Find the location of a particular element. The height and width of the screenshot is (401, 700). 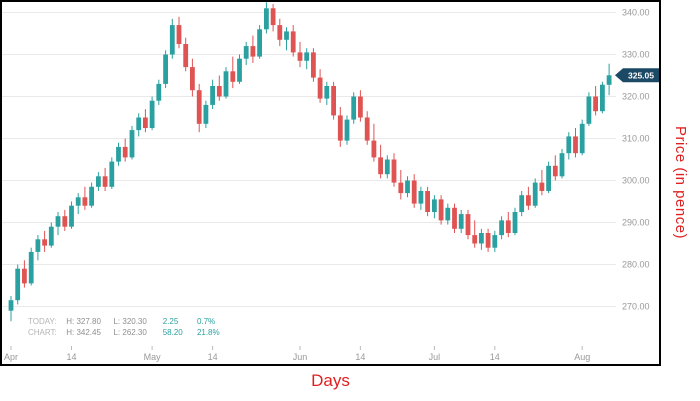

legend-chart-high: H: 342.45 is located at coordinates (83, 332).